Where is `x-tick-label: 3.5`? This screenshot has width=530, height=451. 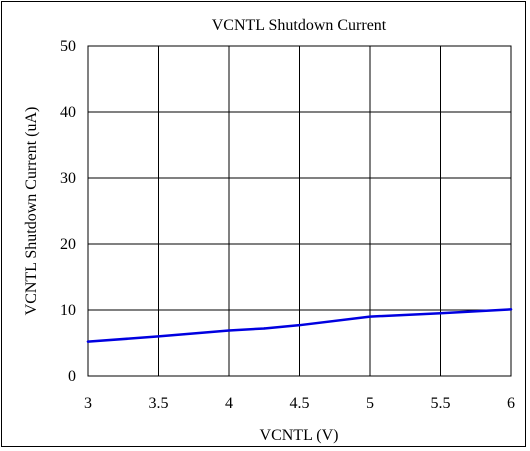
x-tick-label: 3.5 is located at coordinates (159, 403).